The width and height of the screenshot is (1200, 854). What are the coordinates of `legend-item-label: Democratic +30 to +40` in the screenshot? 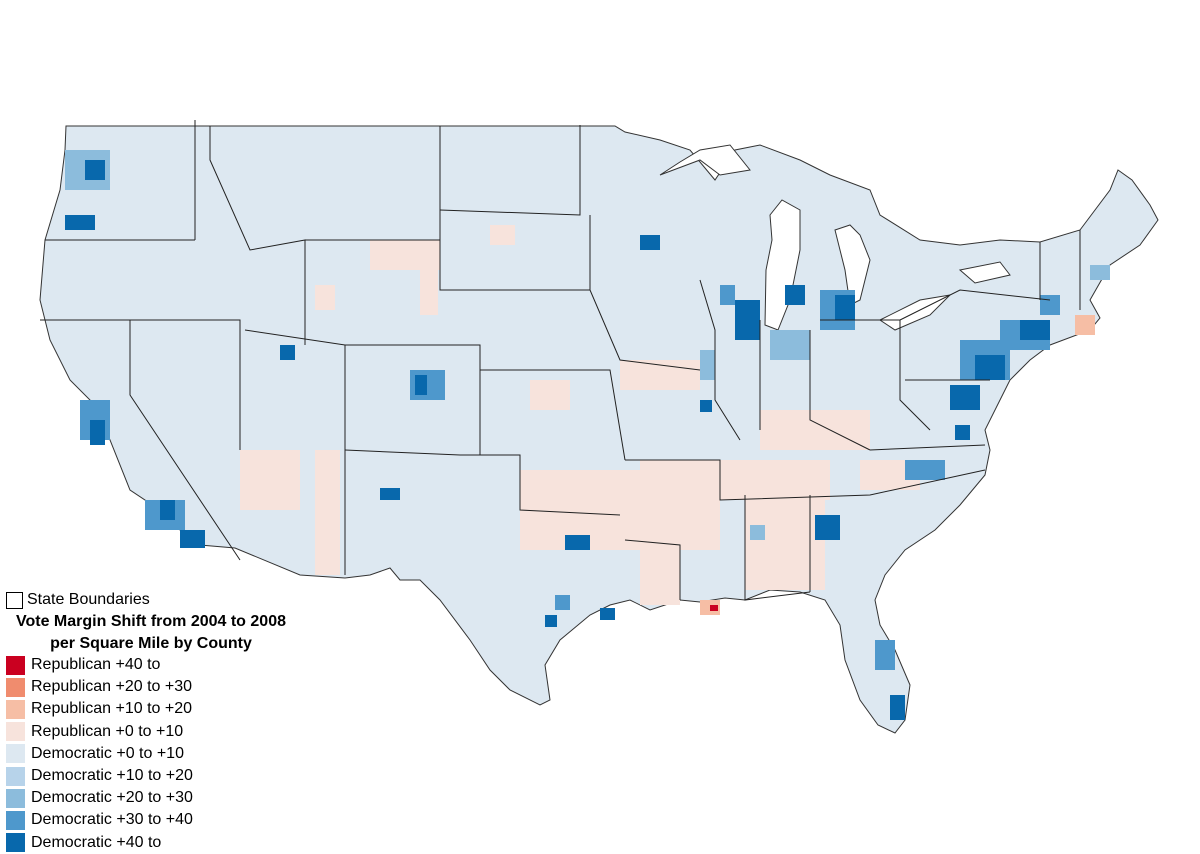 It's located at (112, 820).